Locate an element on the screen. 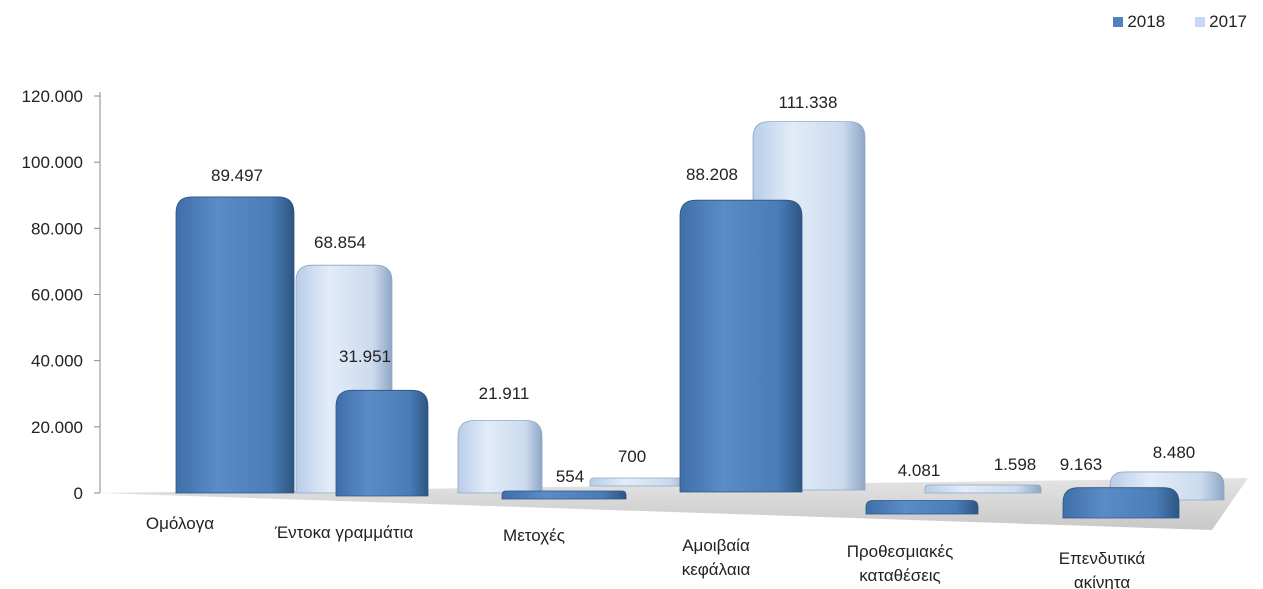 The image size is (1263, 589). data-label-2018: 9.163 is located at coordinates (1081, 464).